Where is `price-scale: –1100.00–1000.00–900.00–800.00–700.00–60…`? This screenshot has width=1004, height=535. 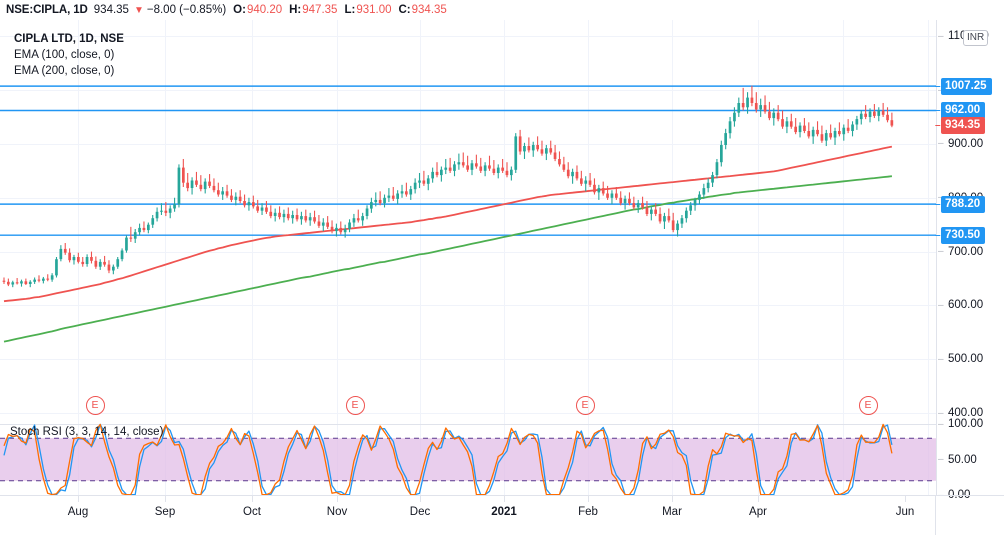
price-scale: –1100.00–1000.00–900.00–800.00–700.00–60… is located at coordinates (969, 260).